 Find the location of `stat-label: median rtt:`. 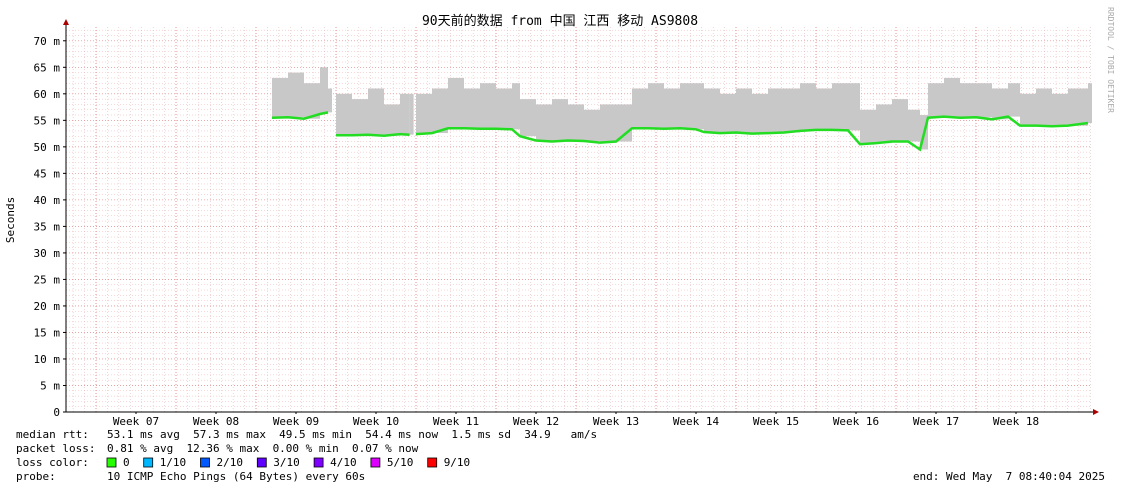

stat-label: median rtt: is located at coordinates (52, 434).